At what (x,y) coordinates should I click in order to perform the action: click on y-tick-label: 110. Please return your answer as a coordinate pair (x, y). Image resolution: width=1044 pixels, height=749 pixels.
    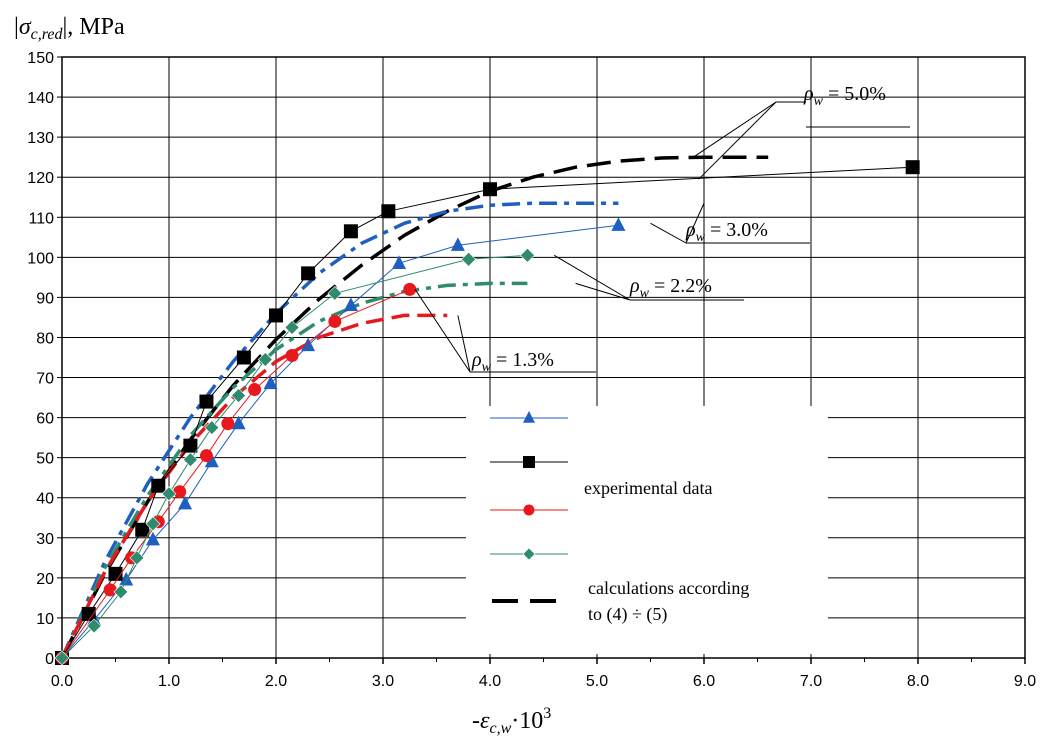
    Looking at the image, I should click on (41, 218).